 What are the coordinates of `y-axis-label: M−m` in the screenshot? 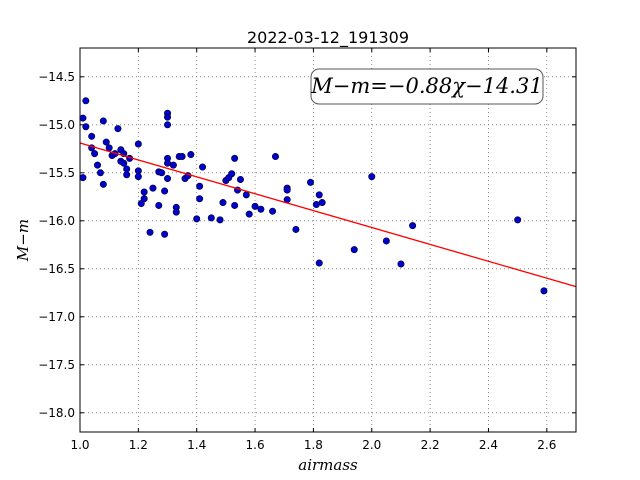 It's located at (23, 240).